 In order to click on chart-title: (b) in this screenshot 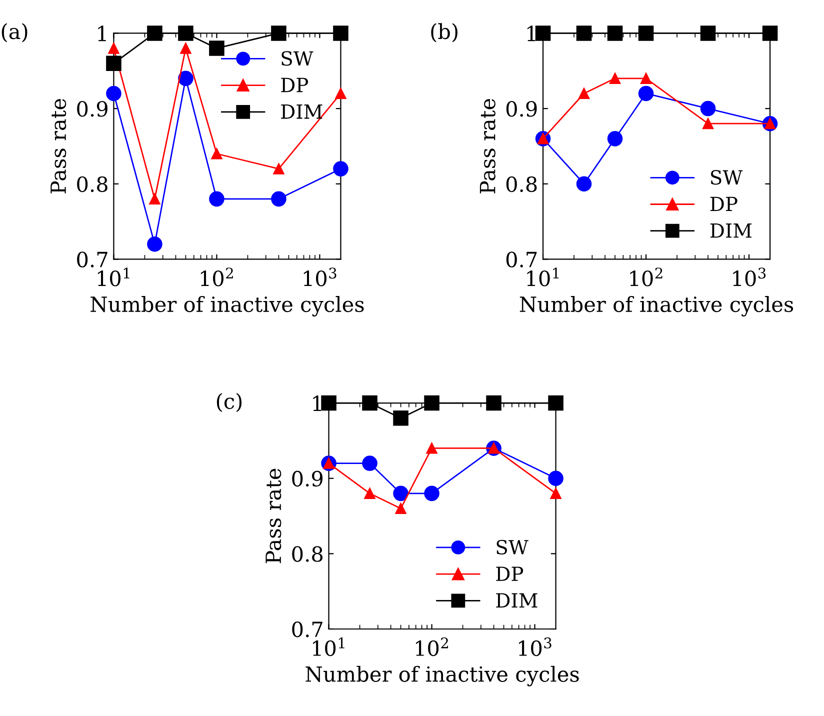, I will do `click(444, 32)`.